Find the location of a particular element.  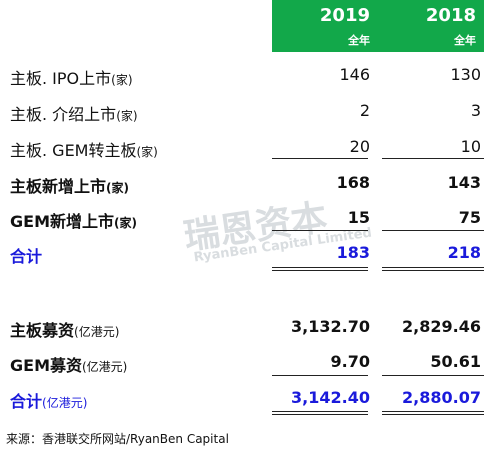

row-label: 主板. IPO上市(家) is located at coordinates (71, 77).